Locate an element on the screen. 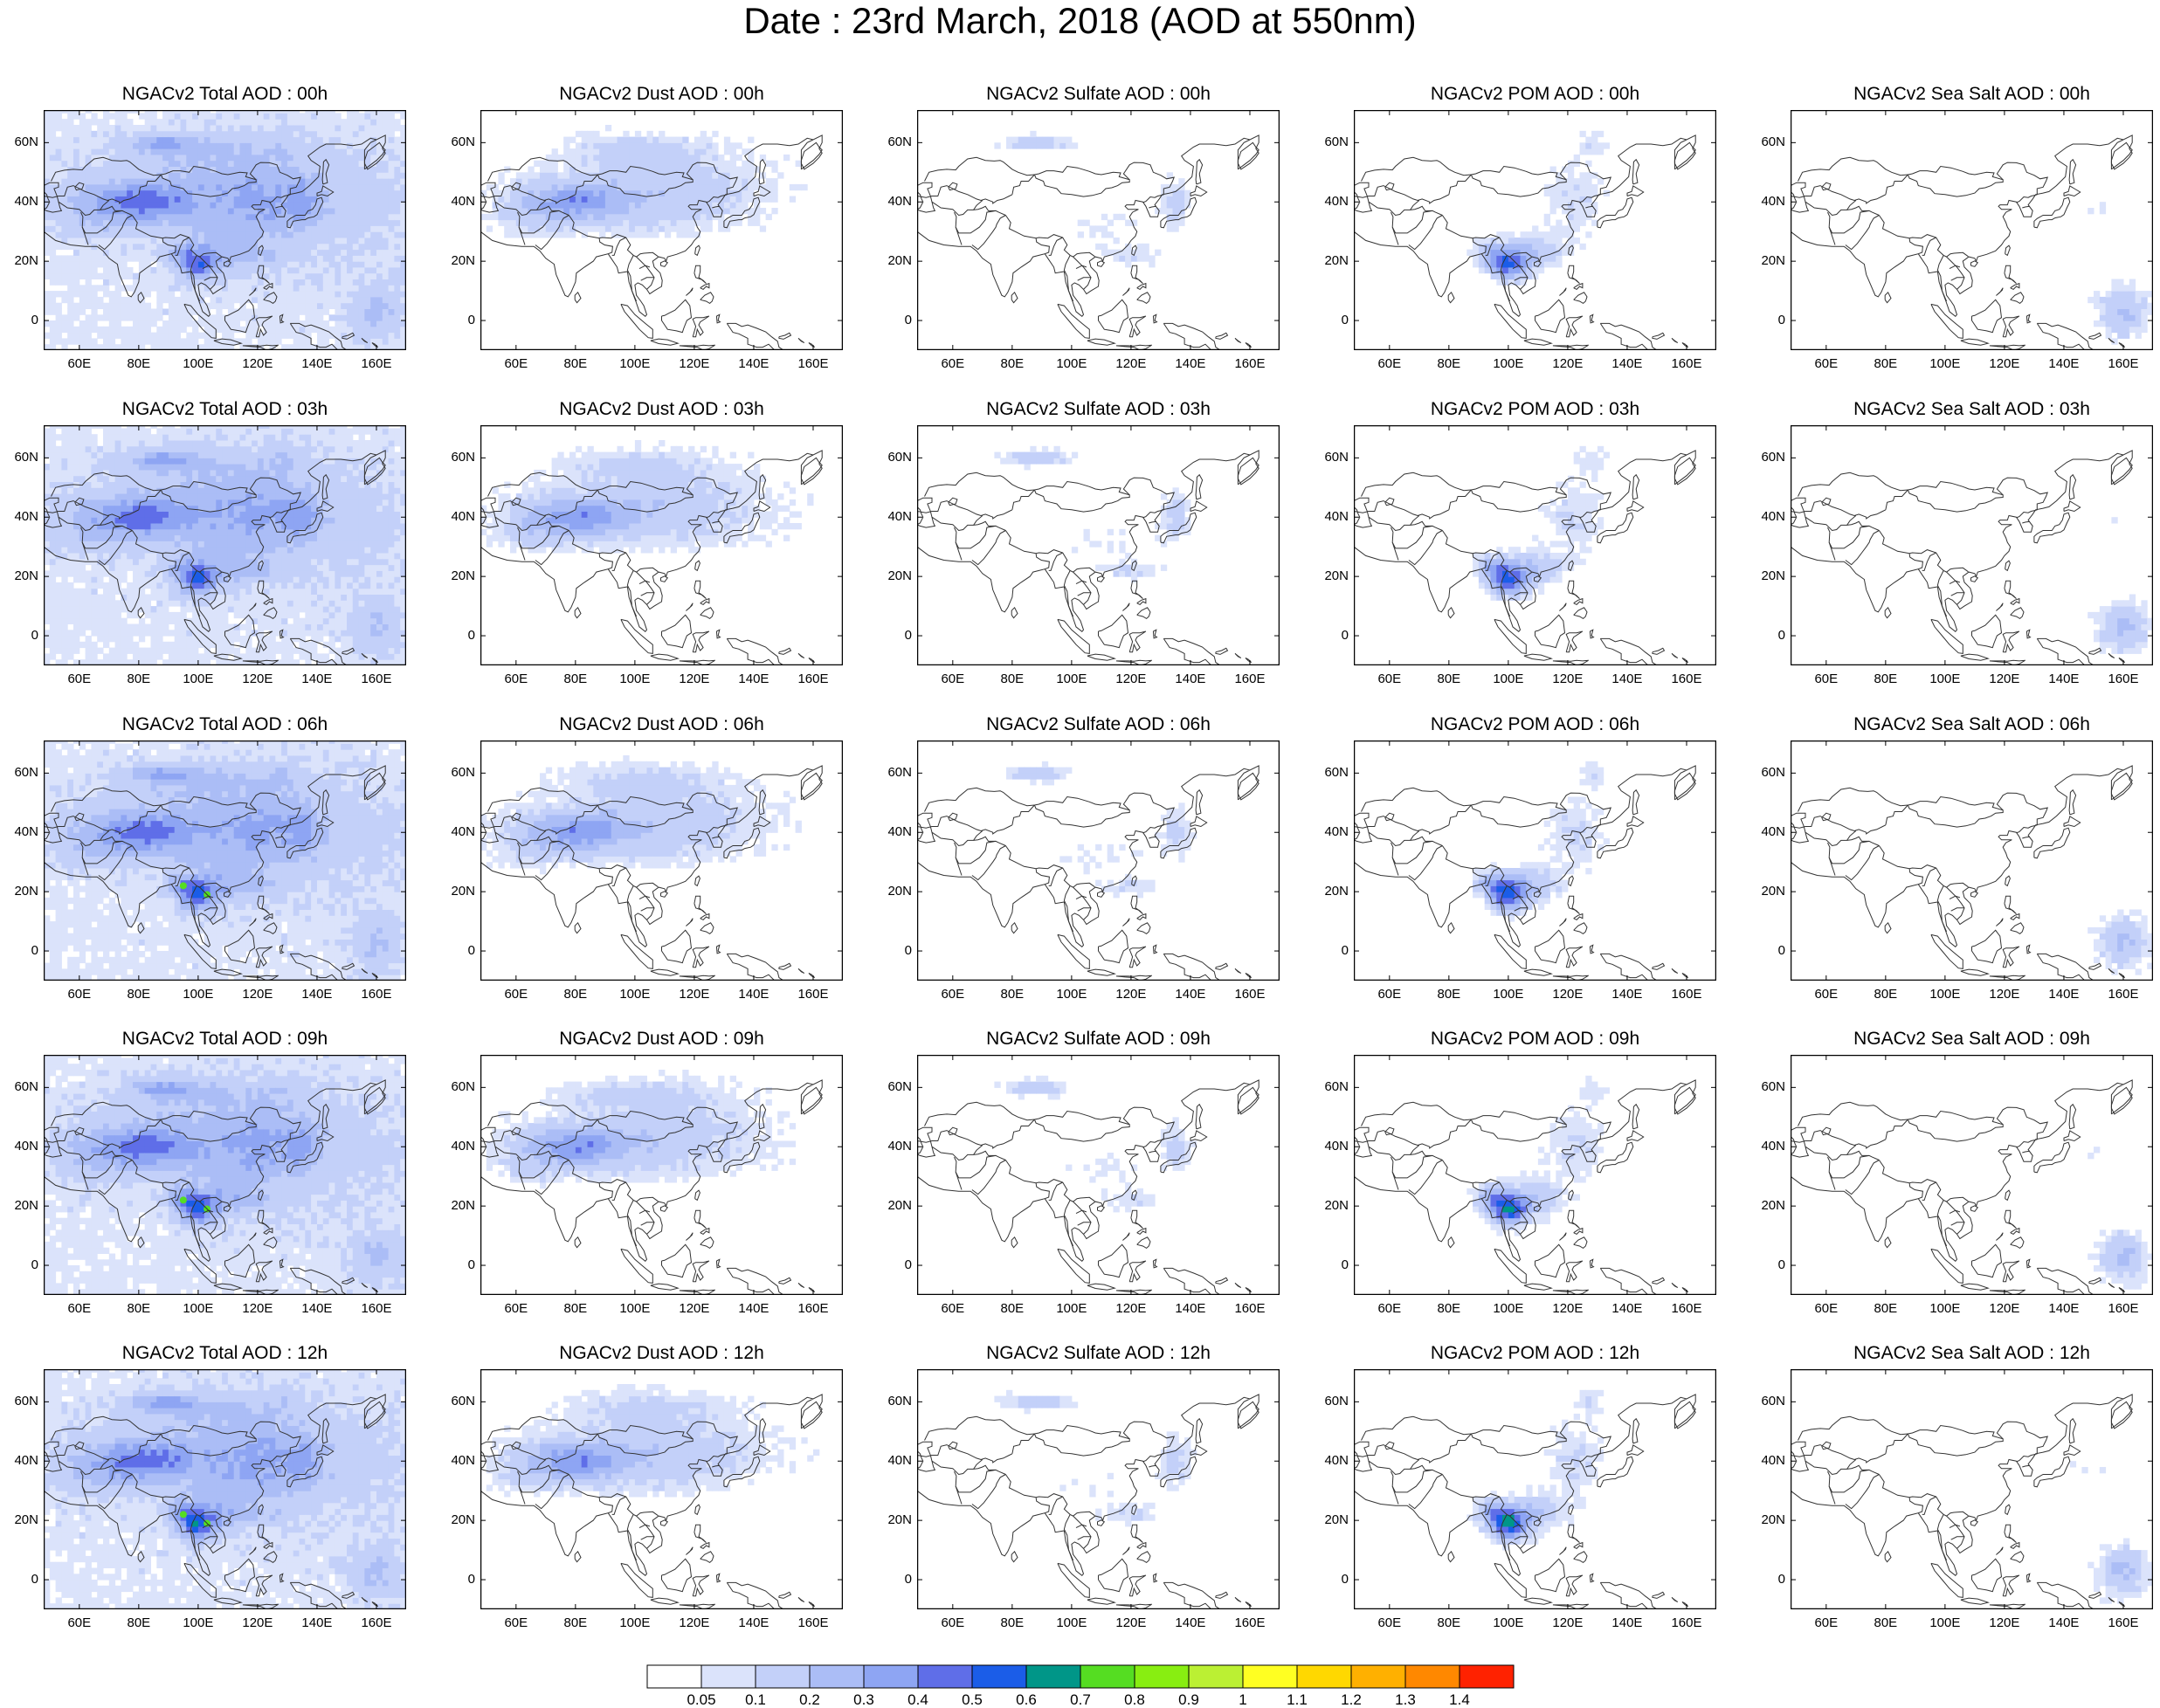 The width and height of the screenshot is (2160, 1708). colorbar-tick-label: 0.8 is located at coordinates (1134, 1699).